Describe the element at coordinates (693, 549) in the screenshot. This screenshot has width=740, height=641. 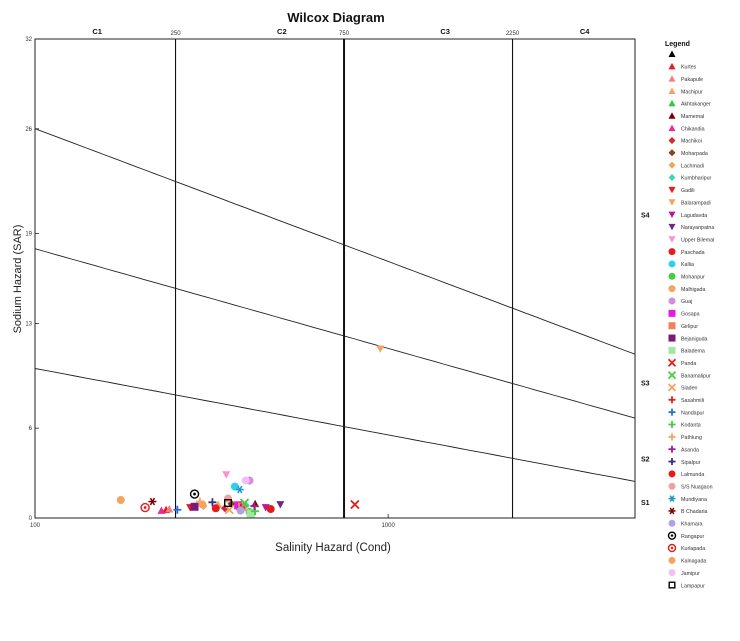
I see `legend-label: Kurlapada` at that location.